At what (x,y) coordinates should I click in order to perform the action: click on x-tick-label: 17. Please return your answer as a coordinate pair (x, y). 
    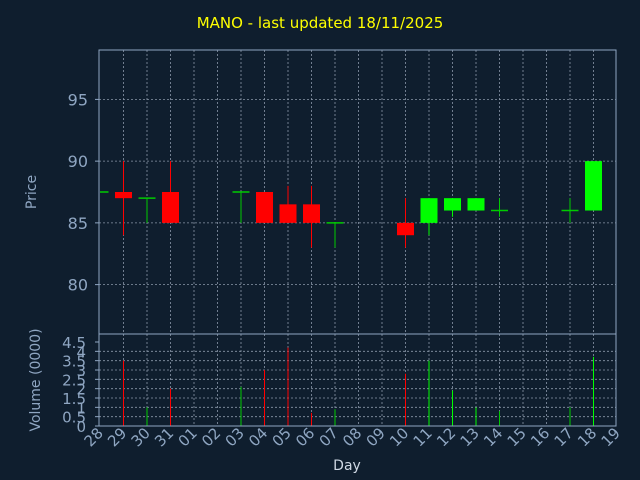
    Looking at the image, I should click on (564, 437).